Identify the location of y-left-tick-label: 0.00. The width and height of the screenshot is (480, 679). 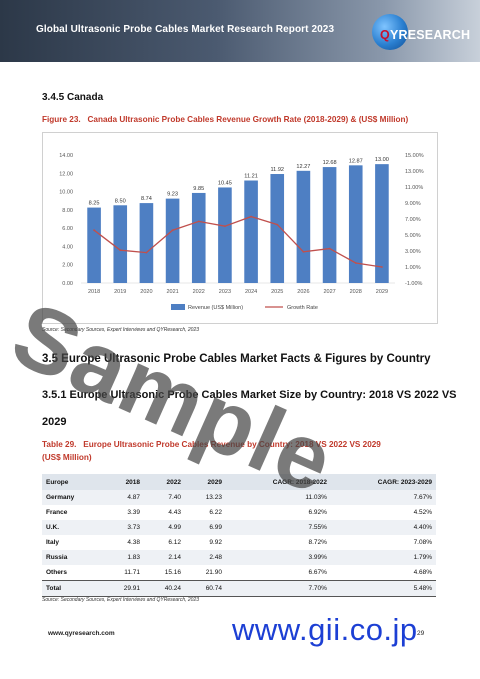
(67, 284).